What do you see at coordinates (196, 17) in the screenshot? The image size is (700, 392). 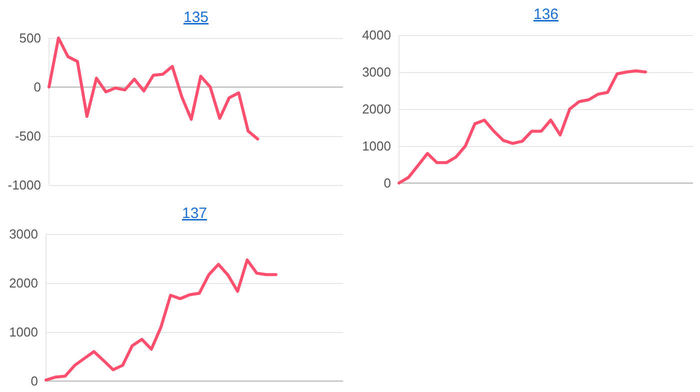 I see `chart-title: 135` at bounding box center [196, 17].